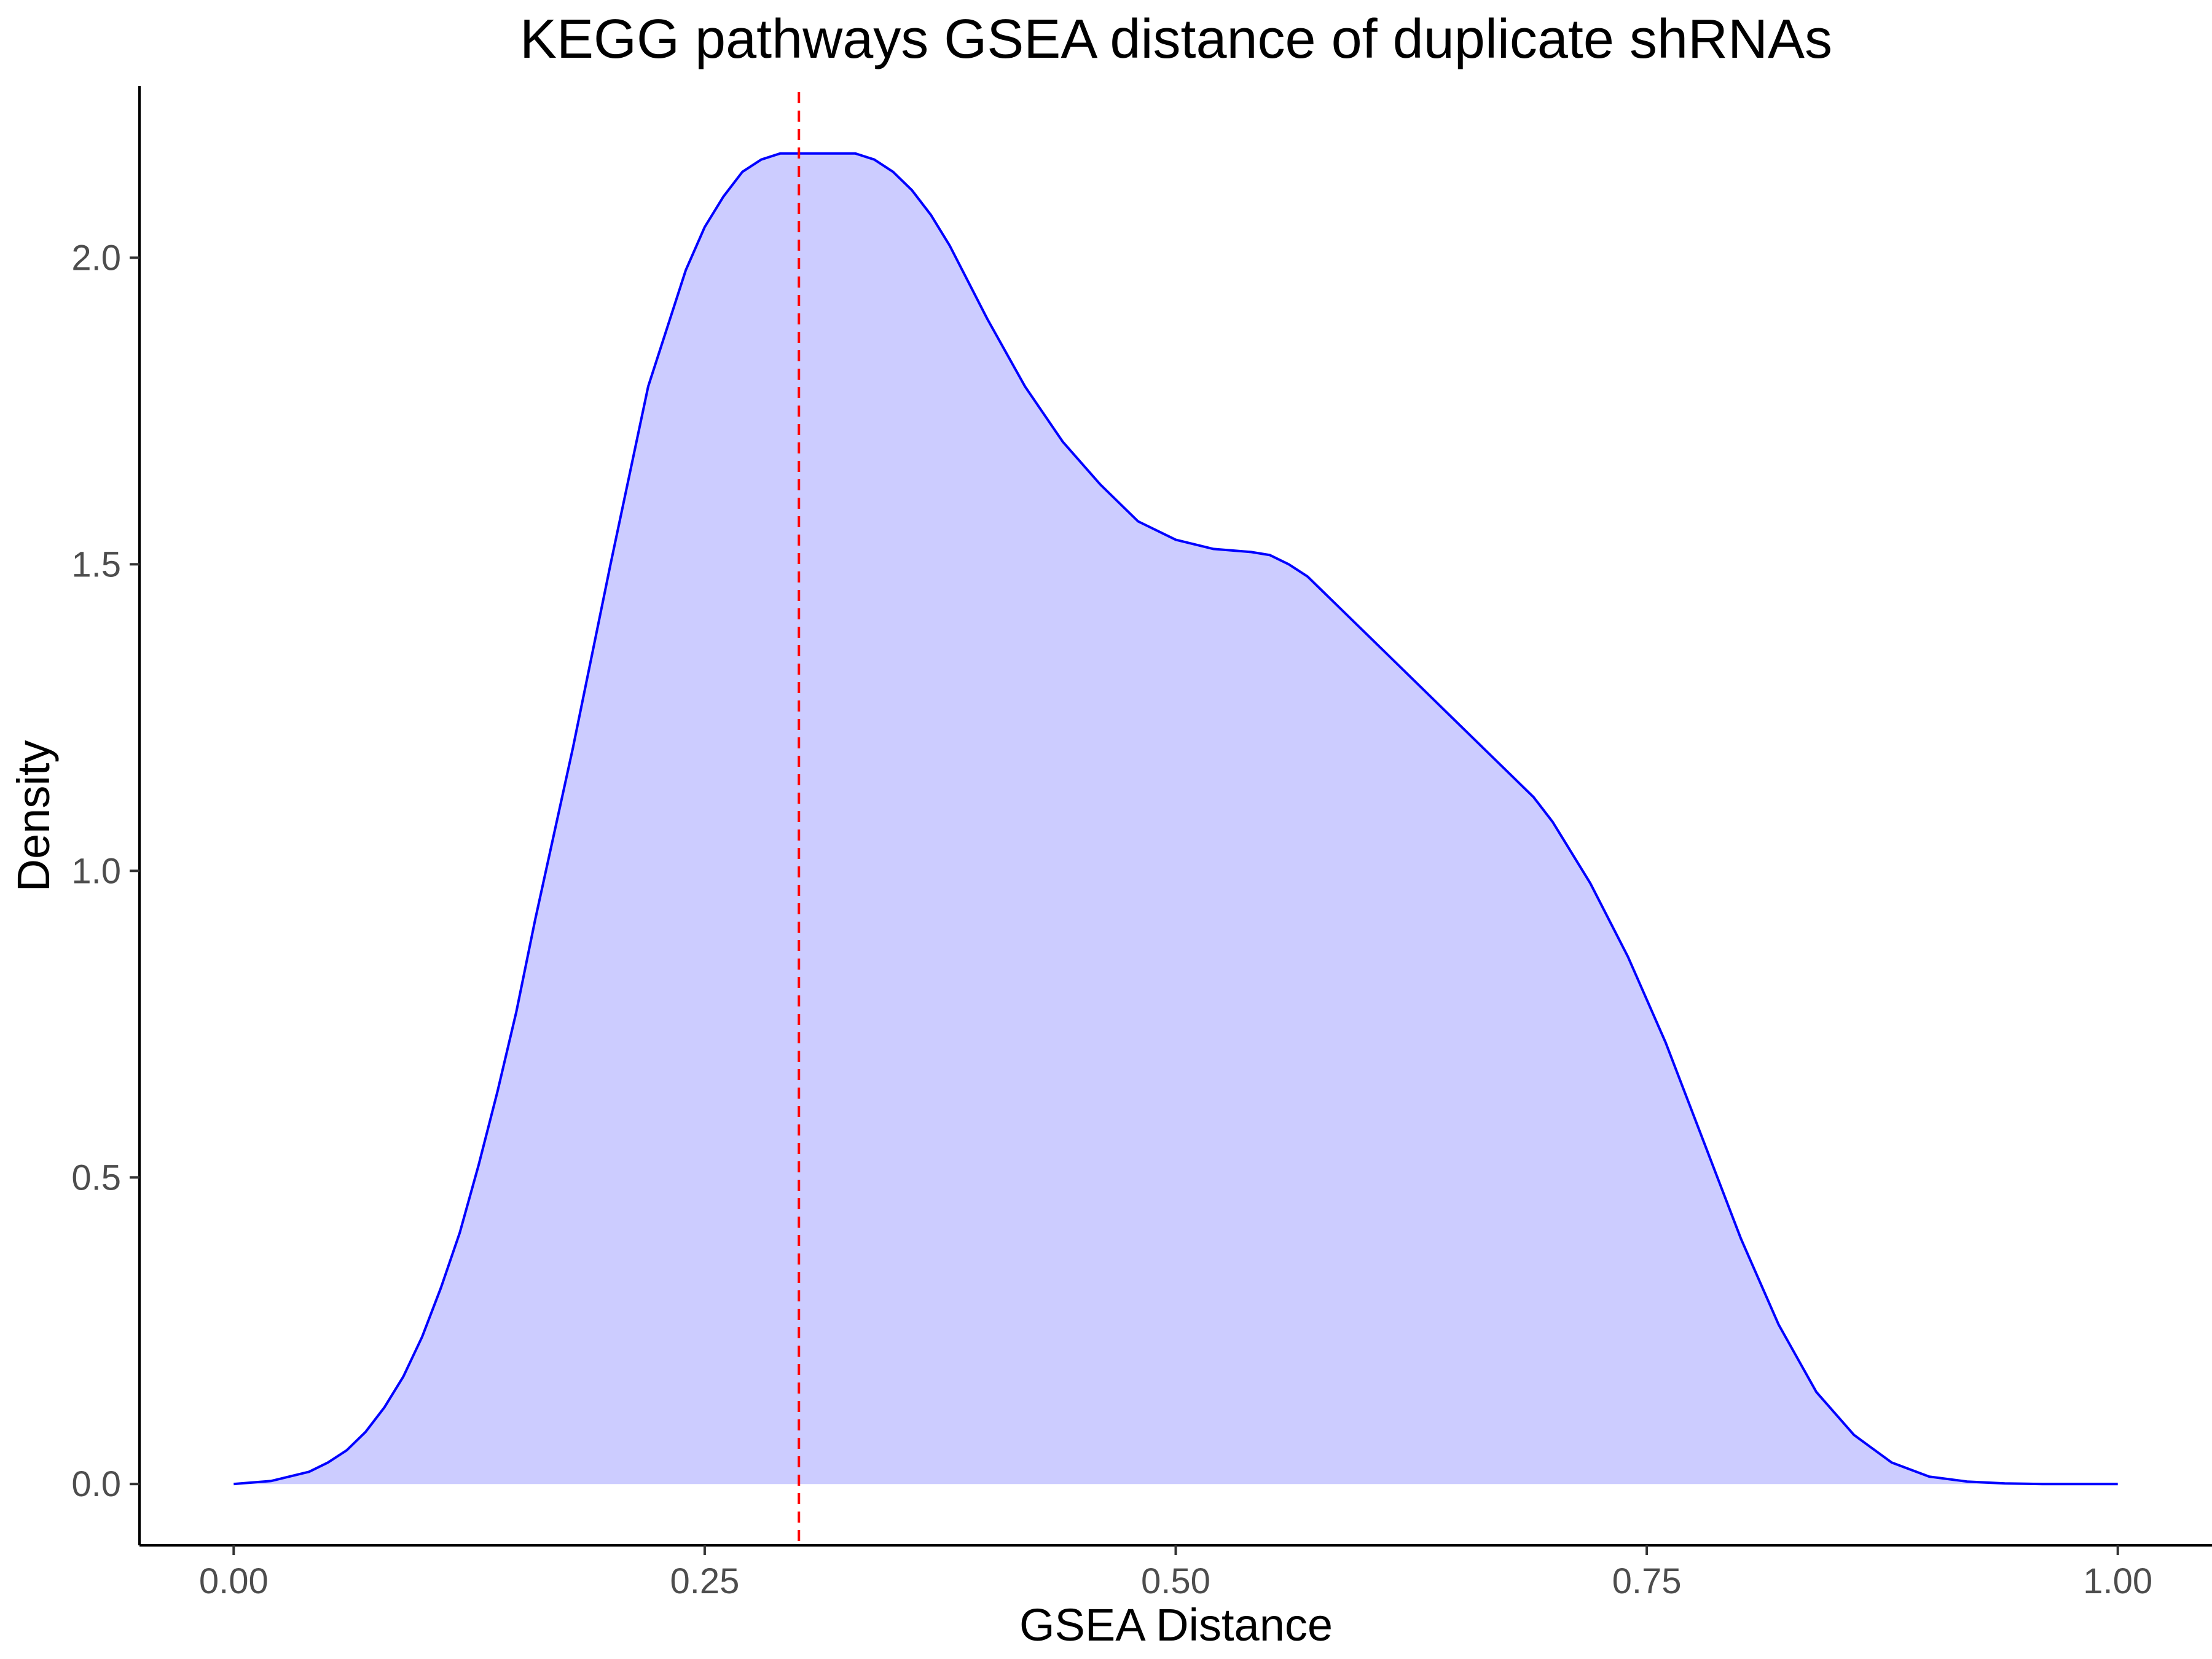 The image size is (2212, 1659). Describe the element at coordinates (96, 1178) in the screenshot. I see `y-tick-label: 0.5` at that location.